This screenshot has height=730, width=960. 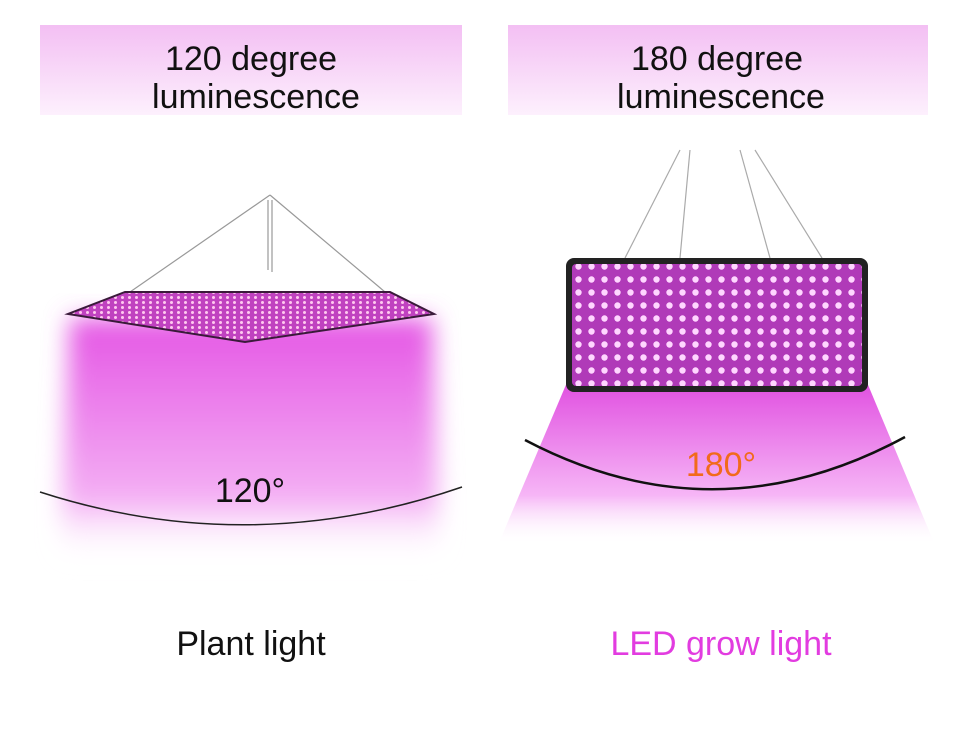 I want to click on angle-label: 120°, so click(x=250, y=491).